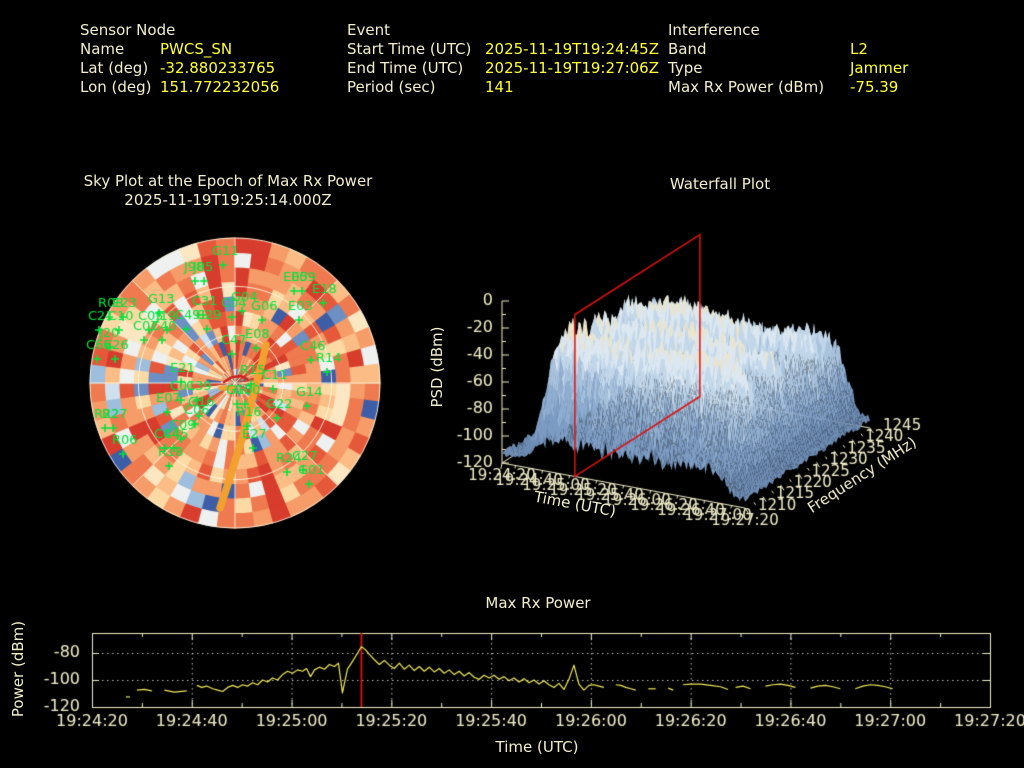 This screenshot has height=768, width=1024. What do you see at coordinates (218, 68) in the screenshot?
I see `sensor-lat-value: -32.880233765` at bounding box center [218, 68].